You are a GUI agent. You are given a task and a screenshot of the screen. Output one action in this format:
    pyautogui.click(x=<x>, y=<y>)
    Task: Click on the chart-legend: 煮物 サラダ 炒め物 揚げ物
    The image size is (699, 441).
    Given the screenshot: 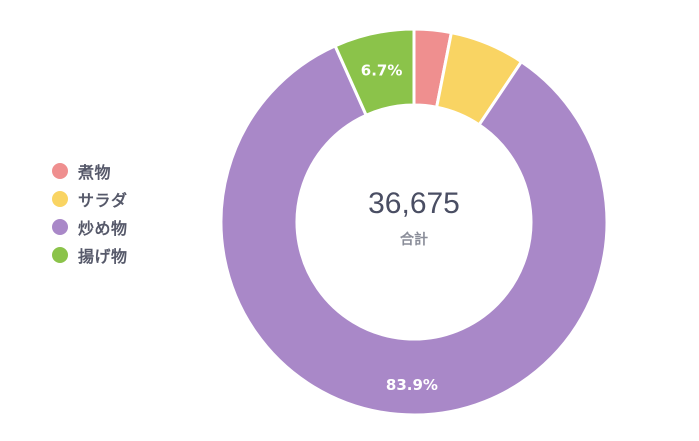 What is the action you would take?
    pyautogui.click(x=90, y=213)
    